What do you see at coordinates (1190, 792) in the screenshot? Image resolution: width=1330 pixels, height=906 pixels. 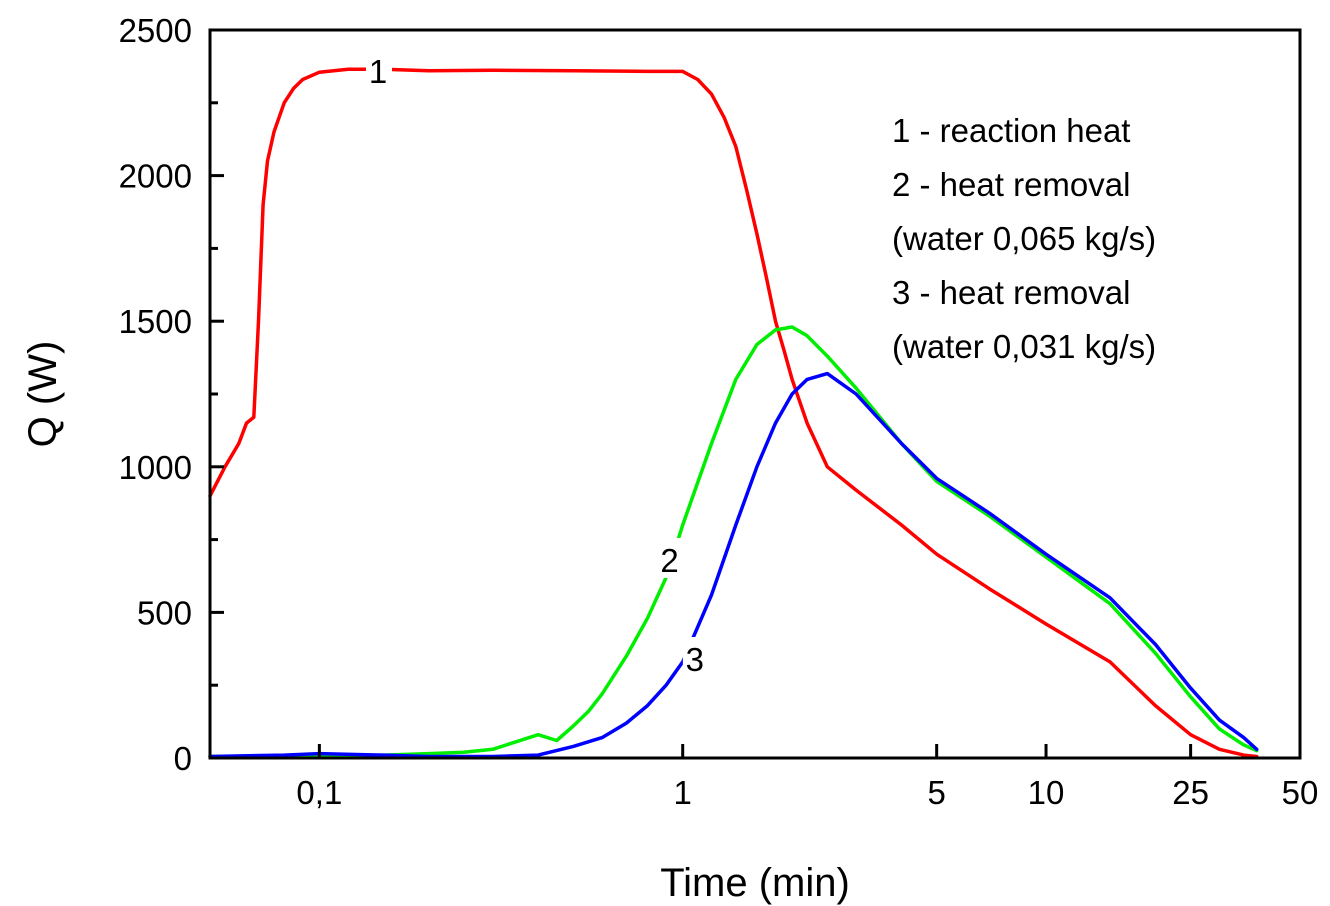 I see `x-tick-label: 25` at bounding box center [1190, 792].